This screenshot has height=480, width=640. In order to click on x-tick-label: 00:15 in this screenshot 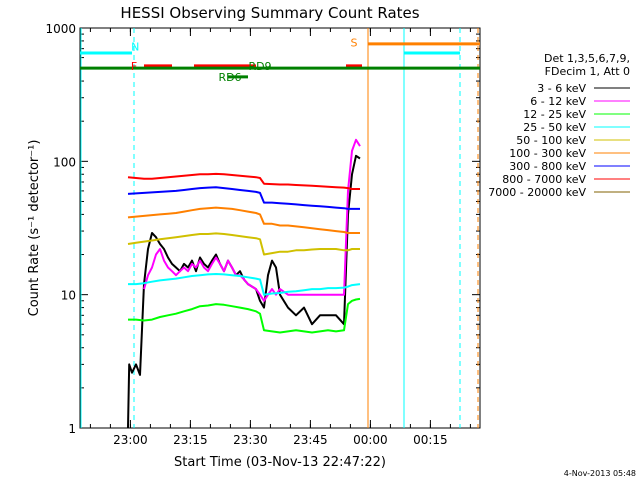, I will do `click(430, 440)`.